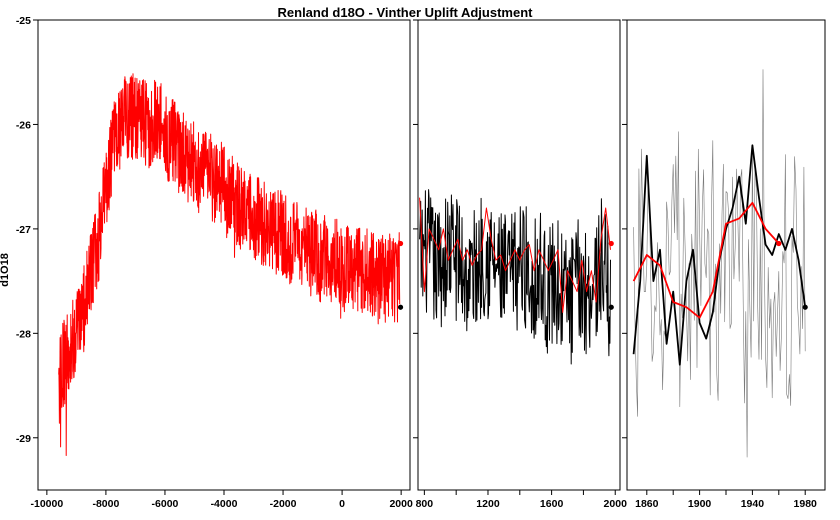 The width and height of the screenshot is (840, 520). I want to click on x-tick-label: 0, so click(342, 504).